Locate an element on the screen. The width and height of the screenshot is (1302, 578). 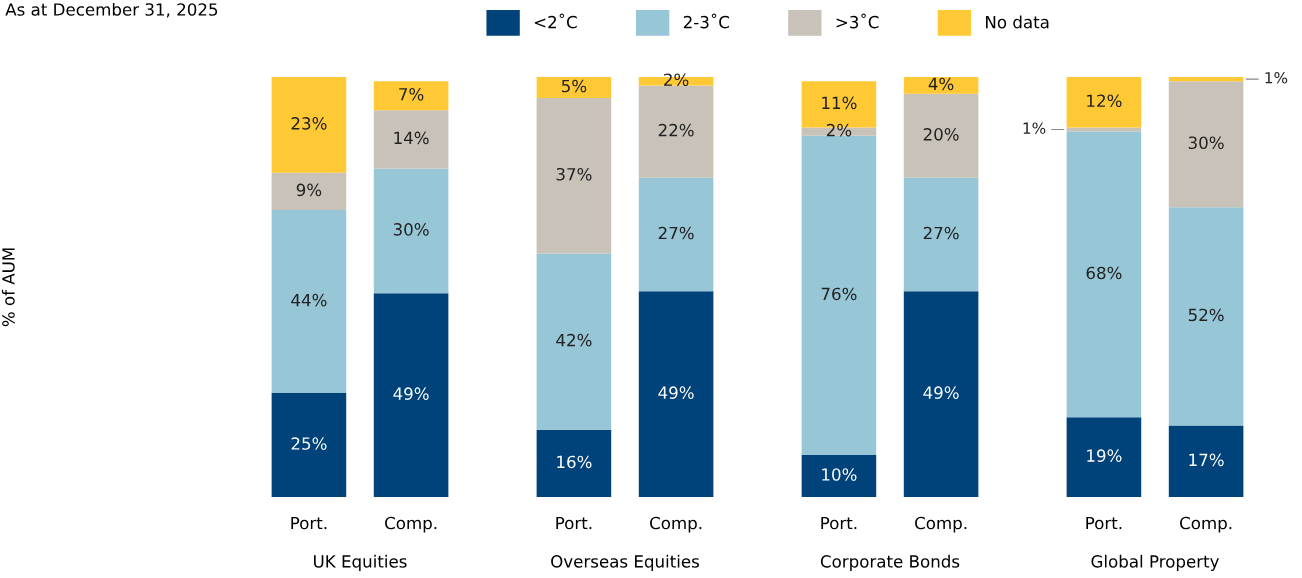
data-label: 12% is located at coordinates (1104, 101).